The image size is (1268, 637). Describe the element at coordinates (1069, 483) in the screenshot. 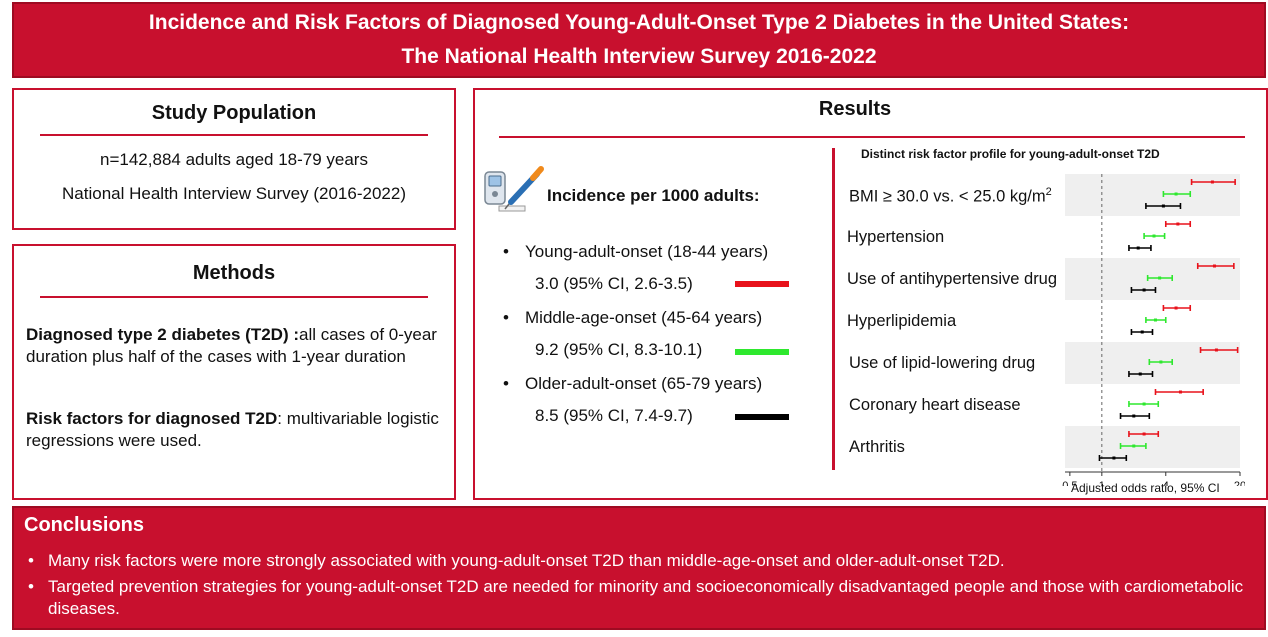

I see `forest-x-tick-label: 0.5` at that location.